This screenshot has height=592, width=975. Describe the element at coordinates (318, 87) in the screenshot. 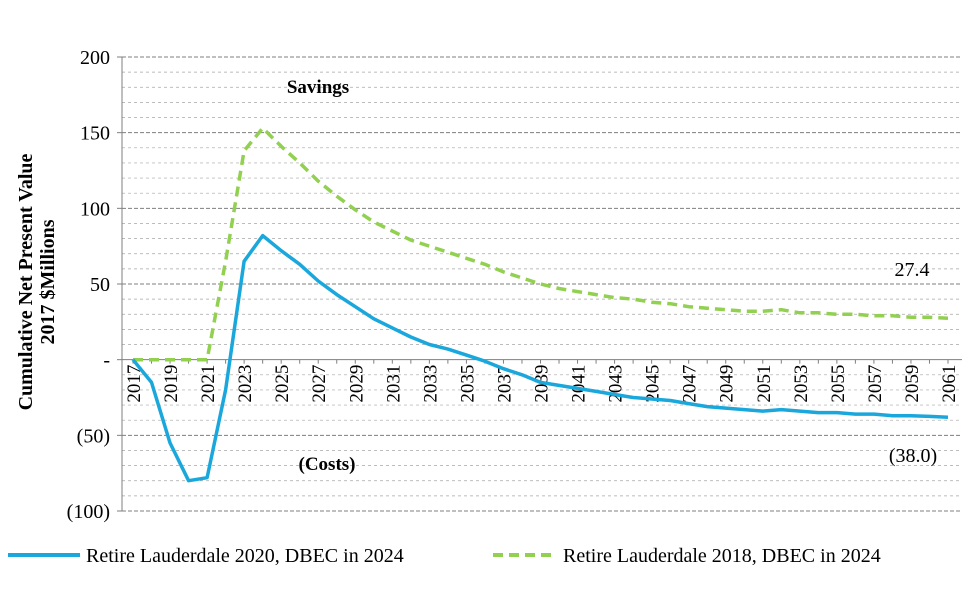

I see `savings-annotation: Savings` at that location.